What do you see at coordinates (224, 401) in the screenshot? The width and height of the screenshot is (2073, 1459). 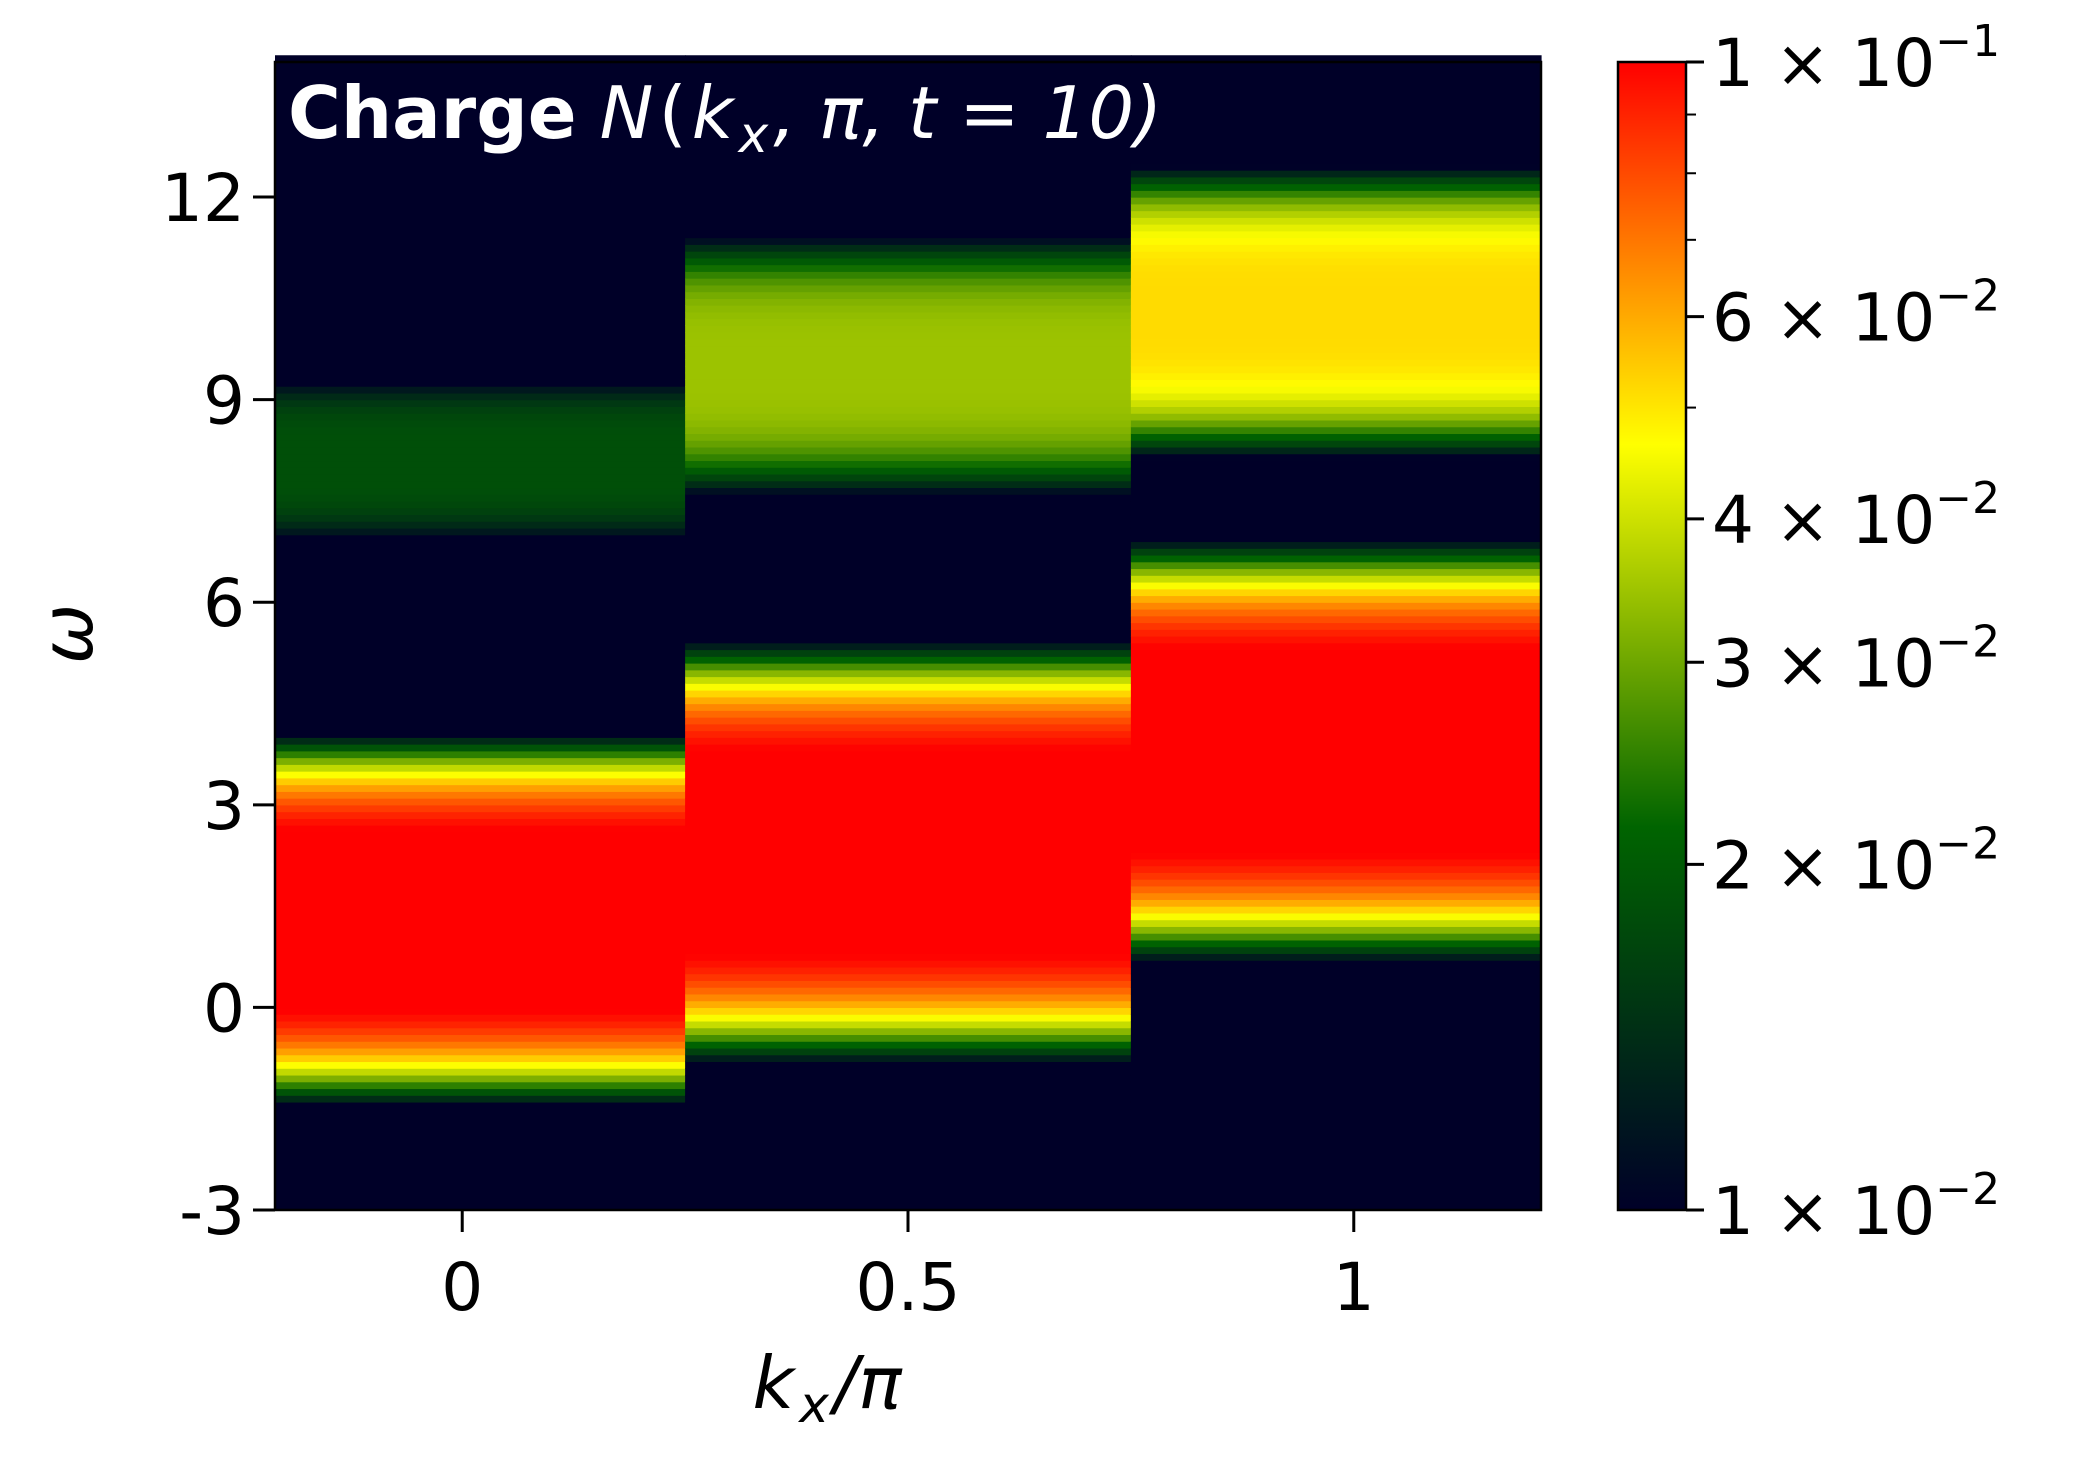 I see `y-tick-label: 9` at bounding box center [224, 401].